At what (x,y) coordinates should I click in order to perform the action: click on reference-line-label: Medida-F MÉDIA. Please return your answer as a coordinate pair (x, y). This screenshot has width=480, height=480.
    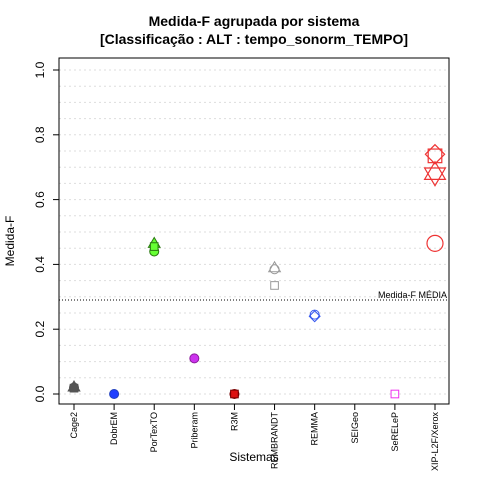
    Looking at the image, I should click on (412, 295).